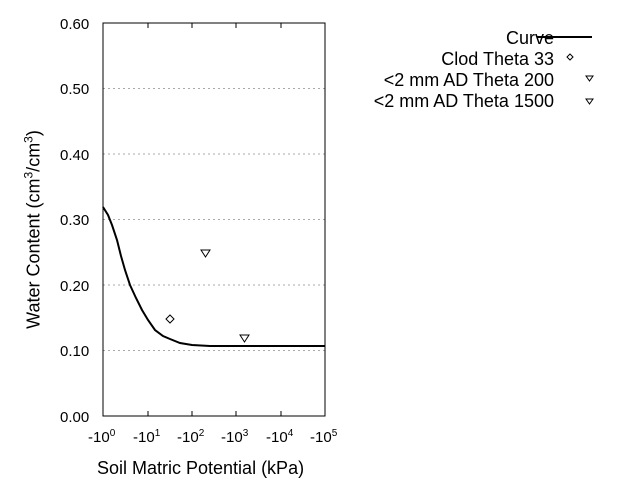 The image size is (640, 480). I want to click on ytick: 0.40, so click(75, 155).